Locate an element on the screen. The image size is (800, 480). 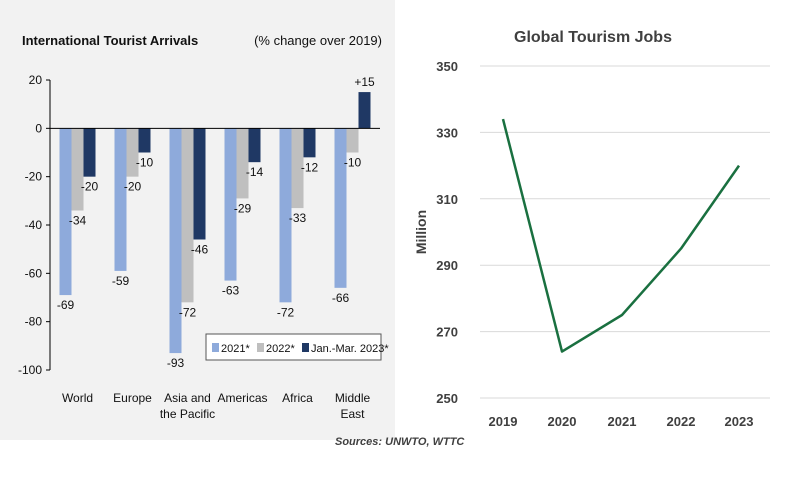
bar-value-label: -69 is located at coordinates (66, 305).